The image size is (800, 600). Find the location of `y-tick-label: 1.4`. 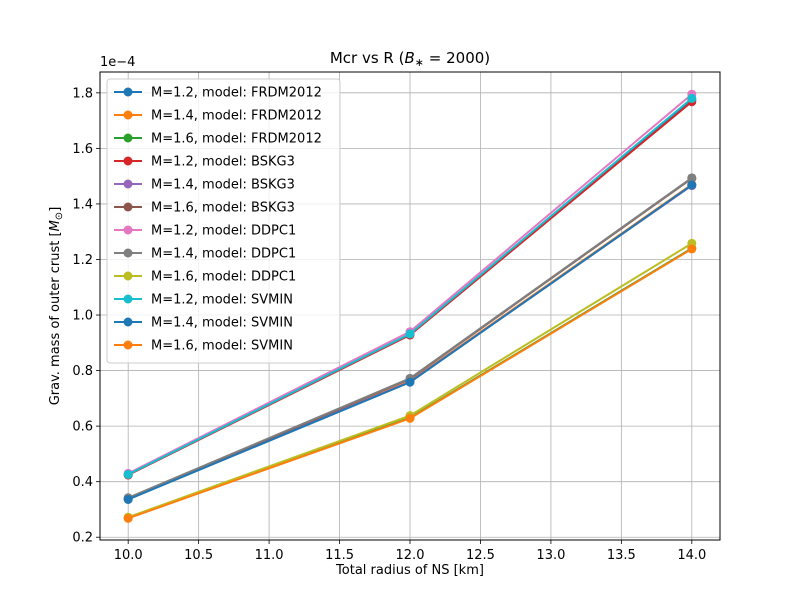

y-tick-label: 1.4 is located at coordinates (82, 204).